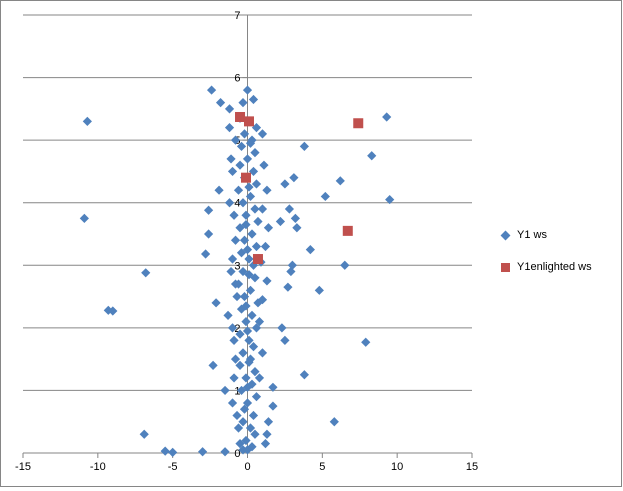 The height and width of the screenshot is (491, 623). What do you see at coordinates (532, 235) in the screenshot?
I see `legend-label: Y1 ws` at bounding box center [532, 235].